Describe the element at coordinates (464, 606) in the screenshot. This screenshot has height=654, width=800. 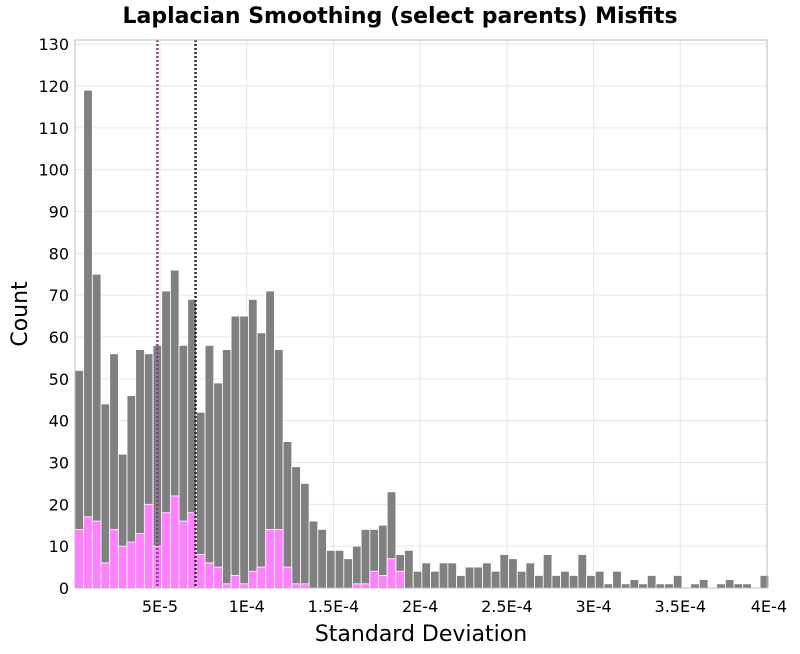
I see `x-axis-ticks: 5E-5 1E-4 1.5E-4 2E-4 2.5E-4 3E-4 3.5E-4 4E-4` at that location.